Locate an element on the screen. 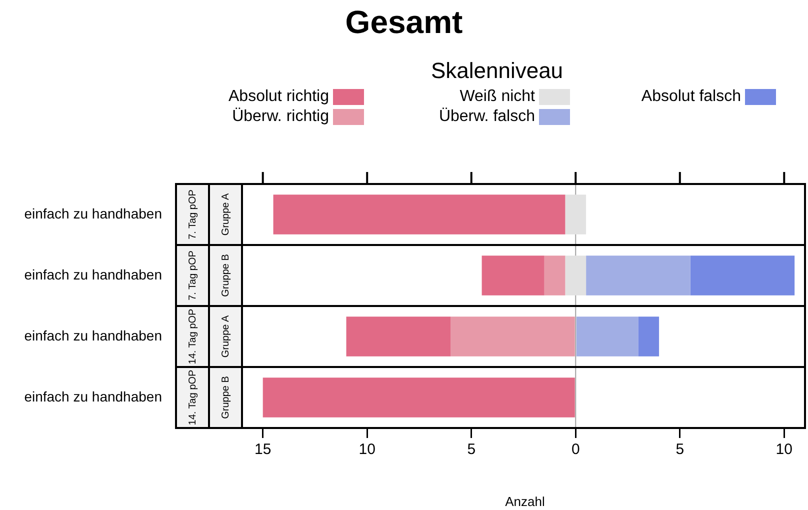 The height and width of the screenshot is (510, 808). chart-title: Gesamt is located at coordinates (404, 22).